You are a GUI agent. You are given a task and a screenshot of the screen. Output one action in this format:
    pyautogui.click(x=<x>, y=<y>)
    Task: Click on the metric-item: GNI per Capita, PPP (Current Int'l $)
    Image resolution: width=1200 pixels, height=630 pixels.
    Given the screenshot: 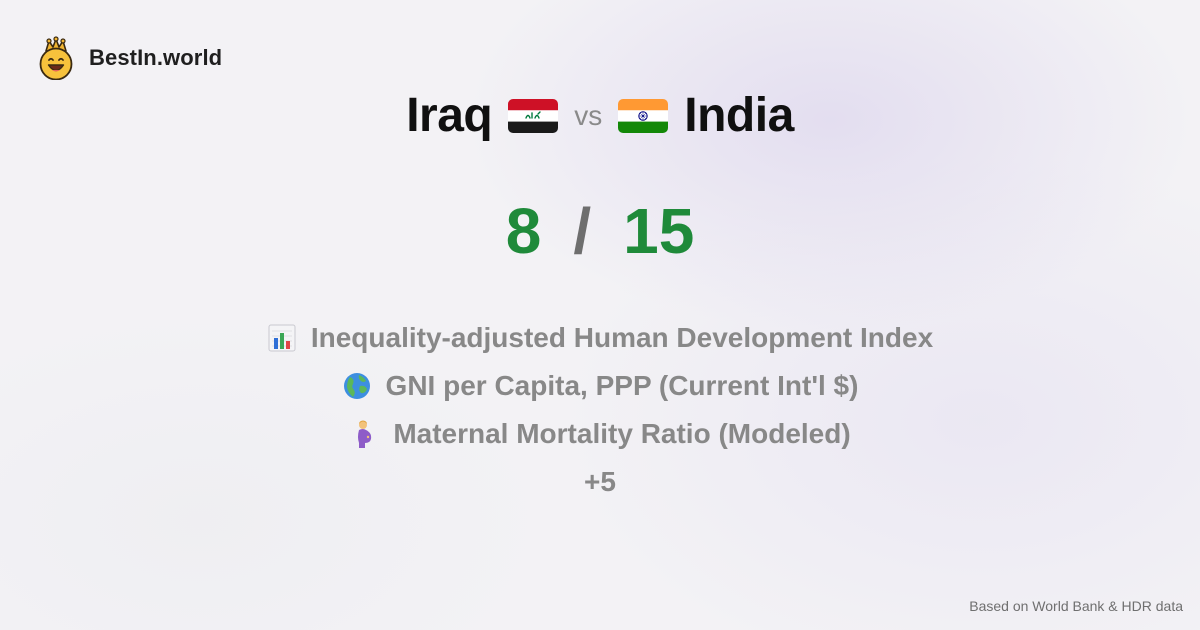 What is the action you would take?
    pyautogui.click(x=600, y=386)
    